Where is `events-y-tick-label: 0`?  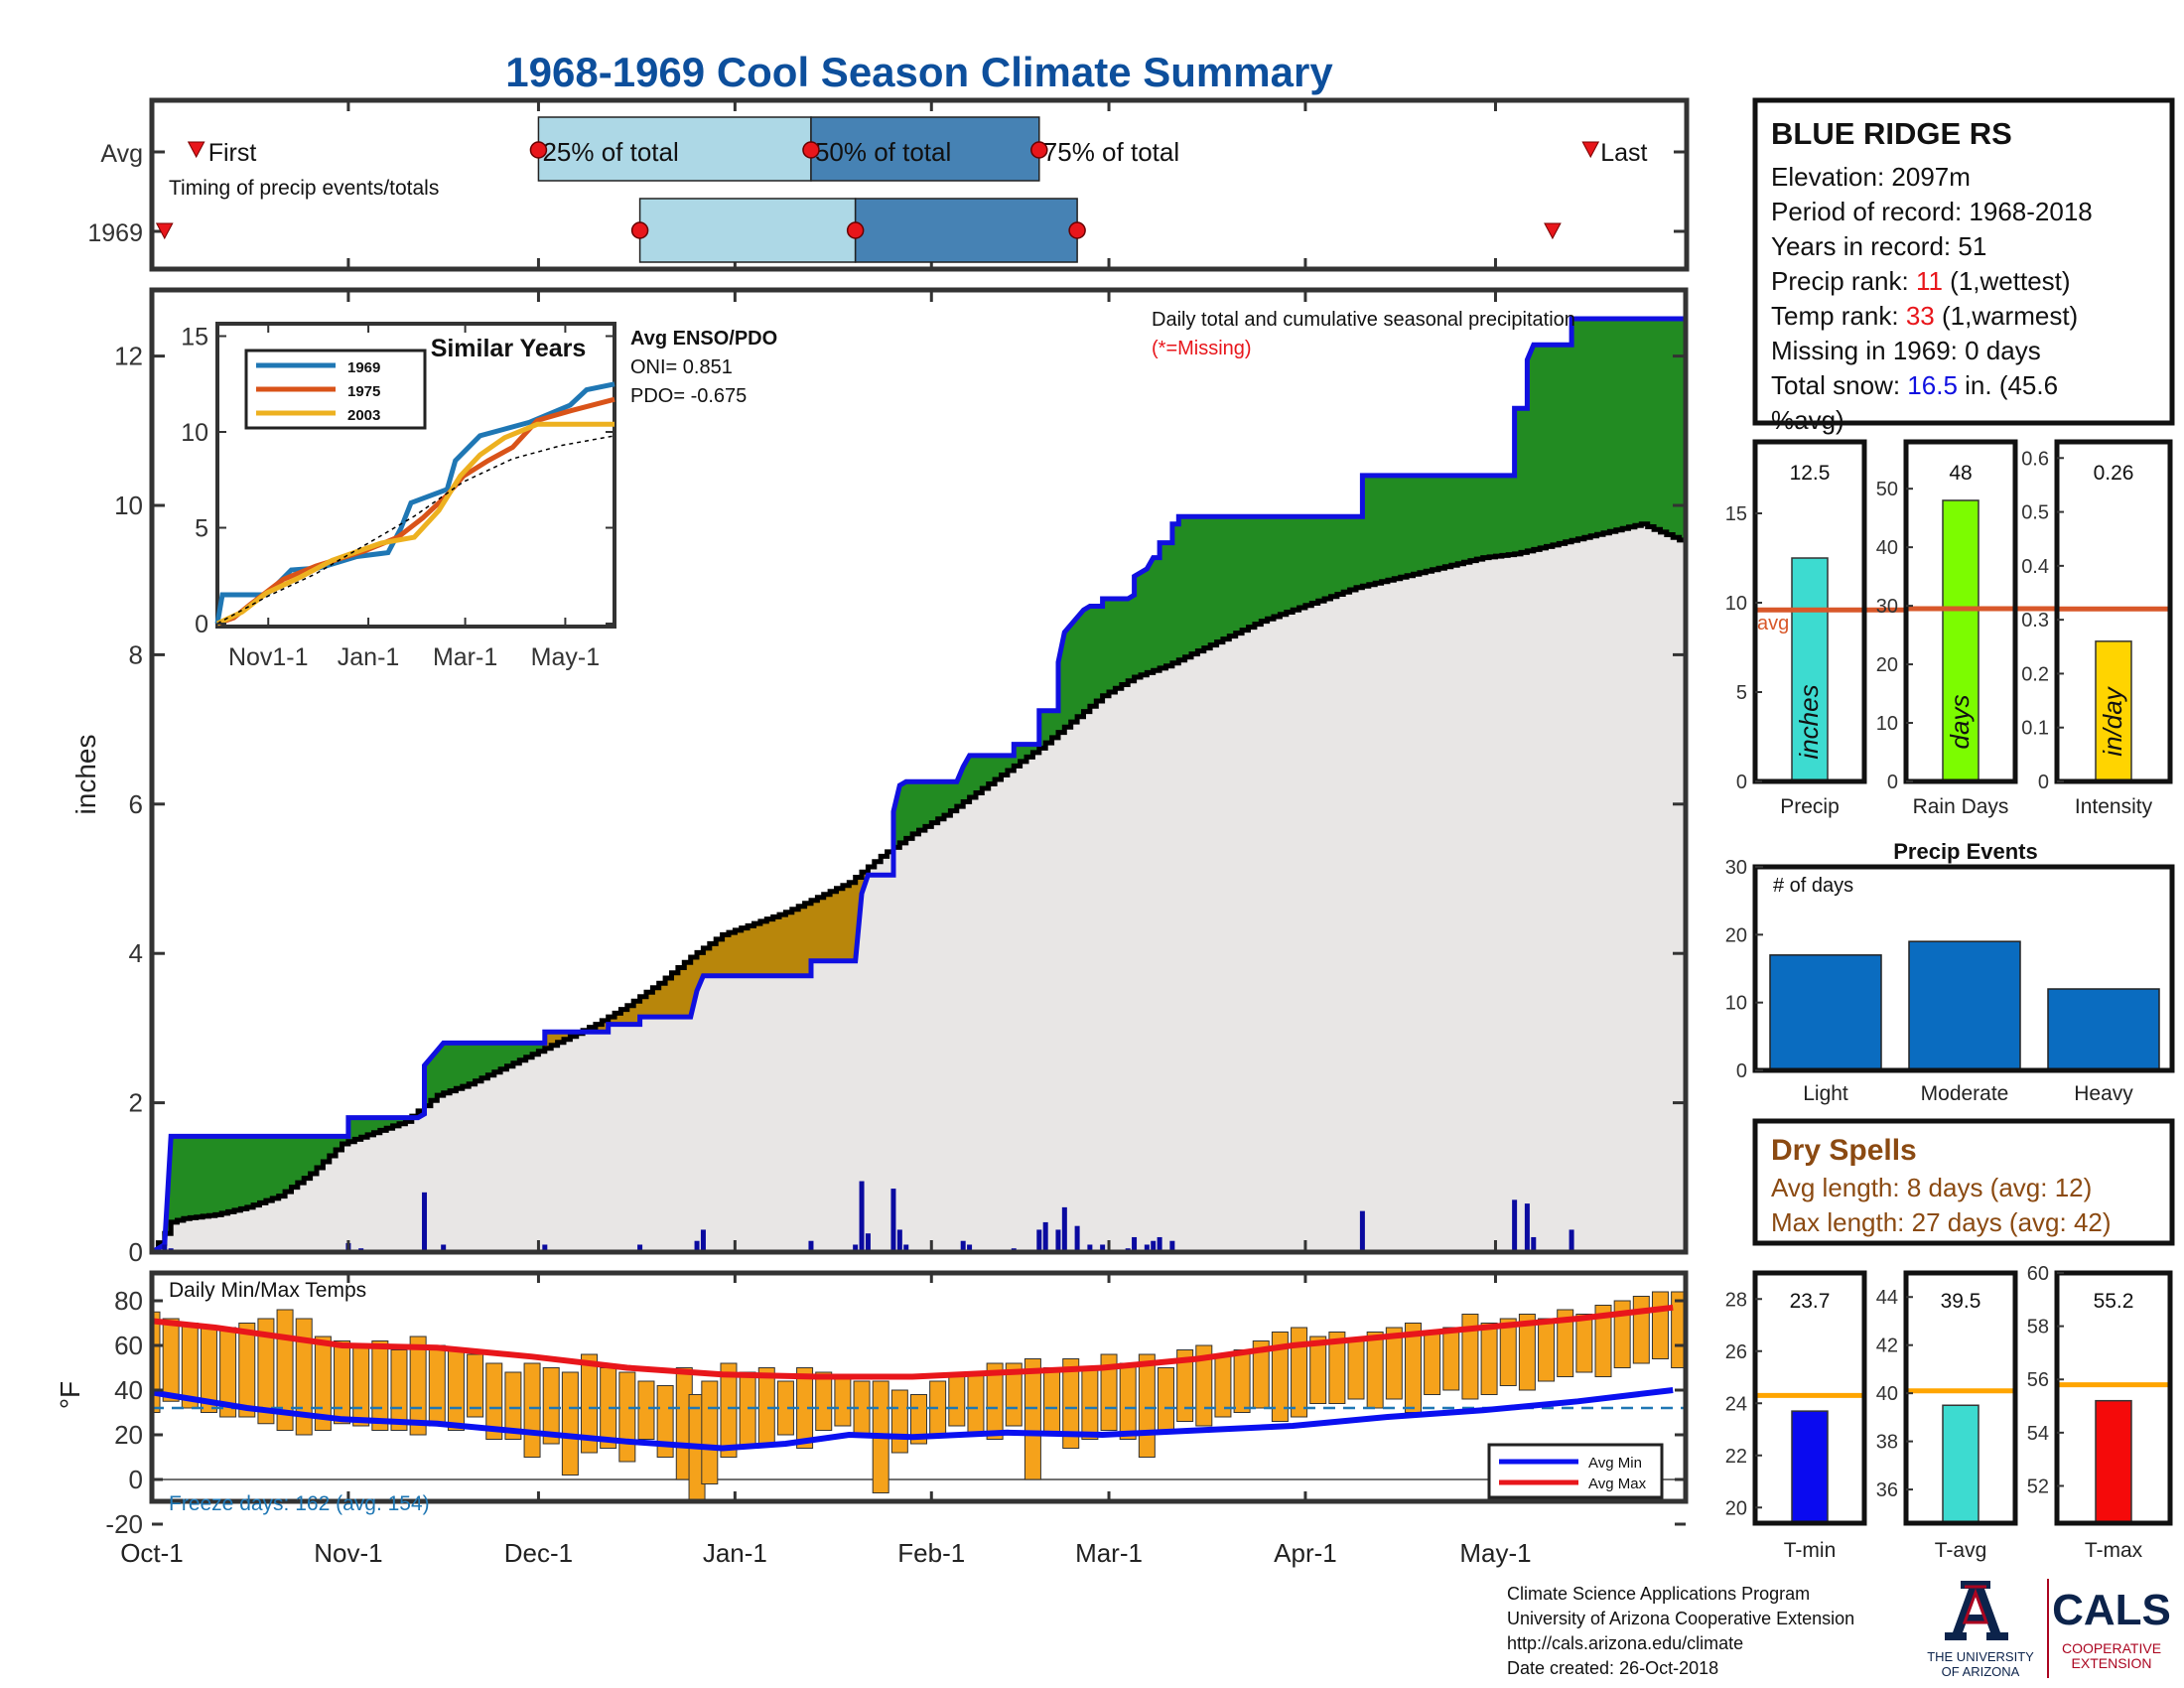 events-y-tick-label: 0 is located at coordinates (1741, 1071).